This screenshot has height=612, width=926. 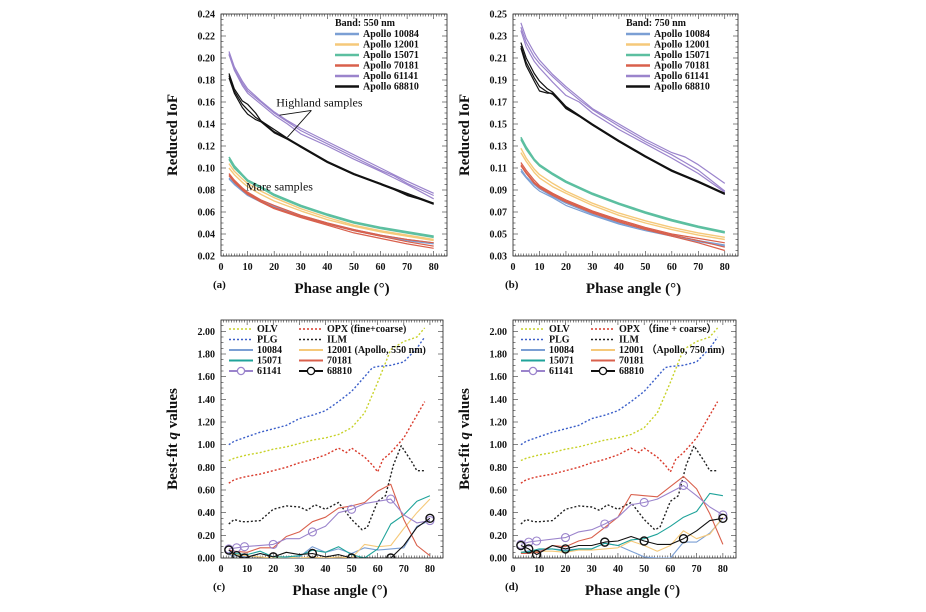 I want to click on y-tick-label: 0.02, so click(x=207, y=257).